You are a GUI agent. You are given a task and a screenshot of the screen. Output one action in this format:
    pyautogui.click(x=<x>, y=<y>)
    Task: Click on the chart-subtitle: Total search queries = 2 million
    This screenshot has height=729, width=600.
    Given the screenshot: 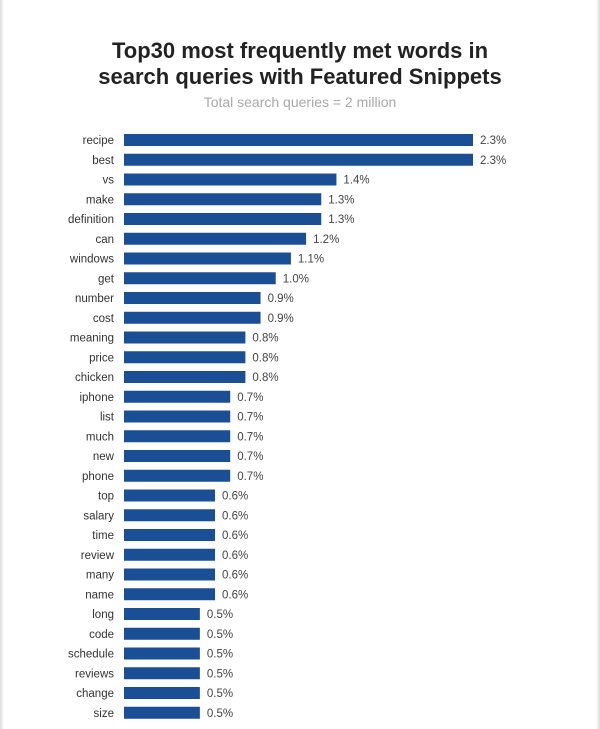 What is the action you would take?
    pyautogui.click(x=300, y=102)
    